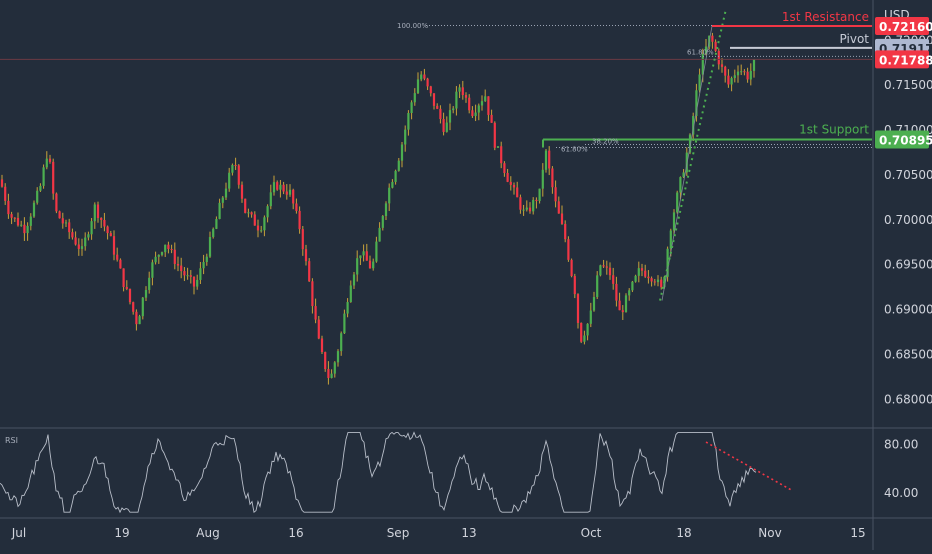 The width and height of the screenshot is (932, 554). I want to click on time-tick-label: 13, so click(468, 533).